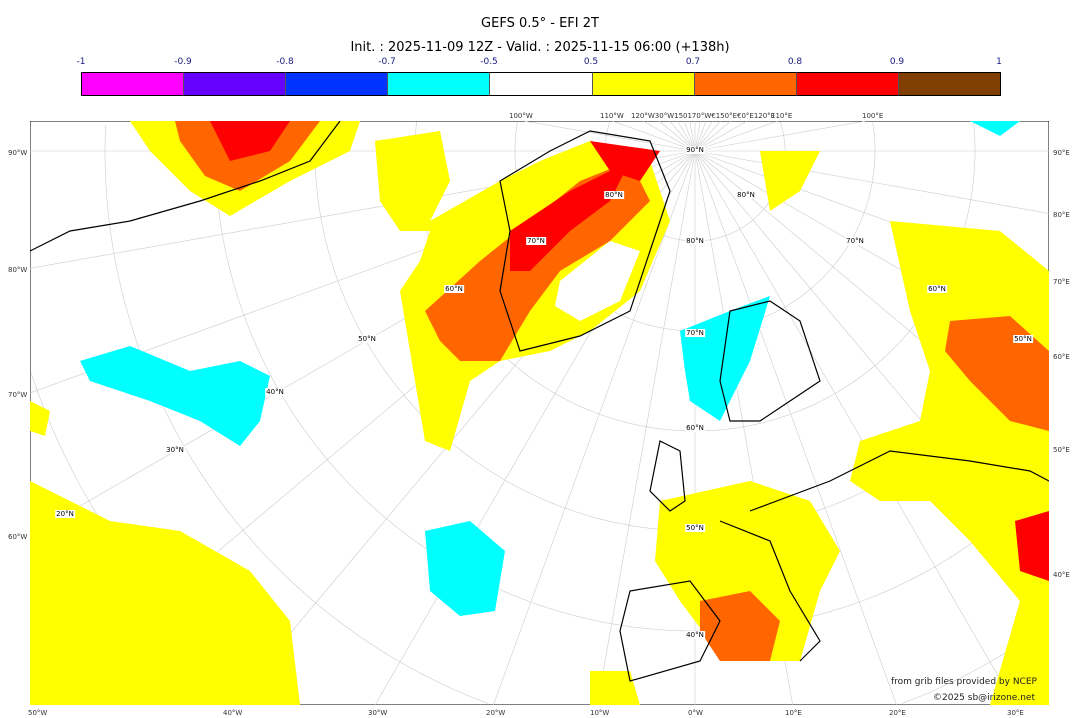  I want to click on colorbar-tick-label: -0.8, so click(285, 62).